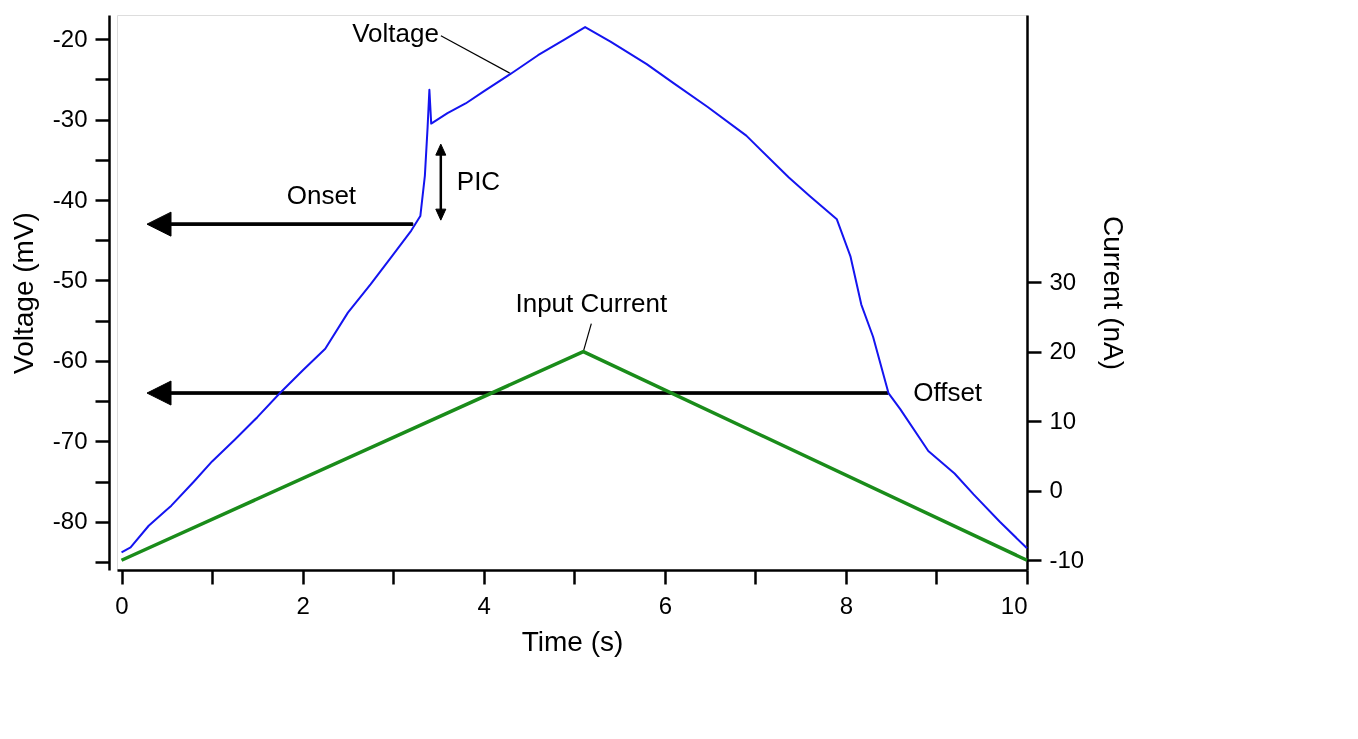 The width and height of the screenshot is (1358, 739). I want to click on x-tick-label: 10, so click(1014, 605).